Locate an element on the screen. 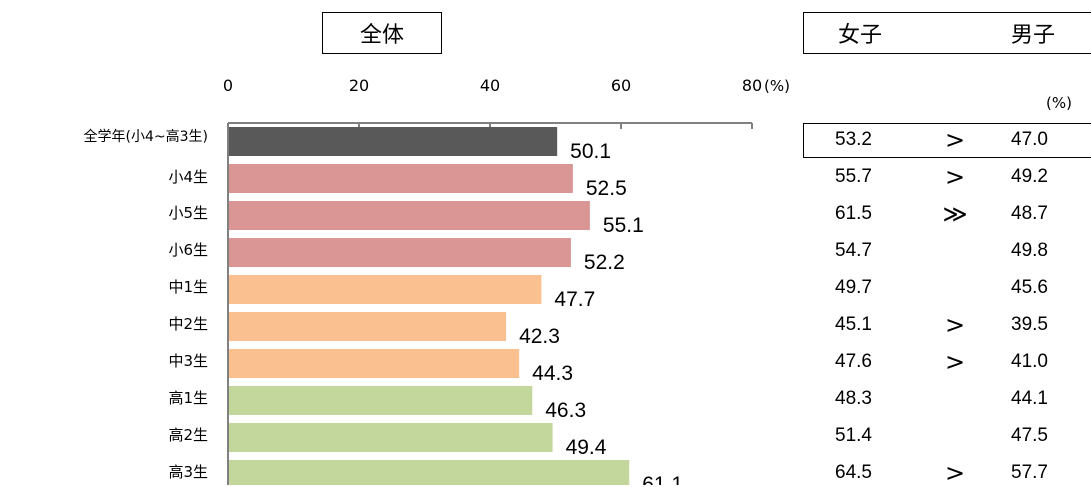  category-label: 小6生 is located at coordinates (188, 250).